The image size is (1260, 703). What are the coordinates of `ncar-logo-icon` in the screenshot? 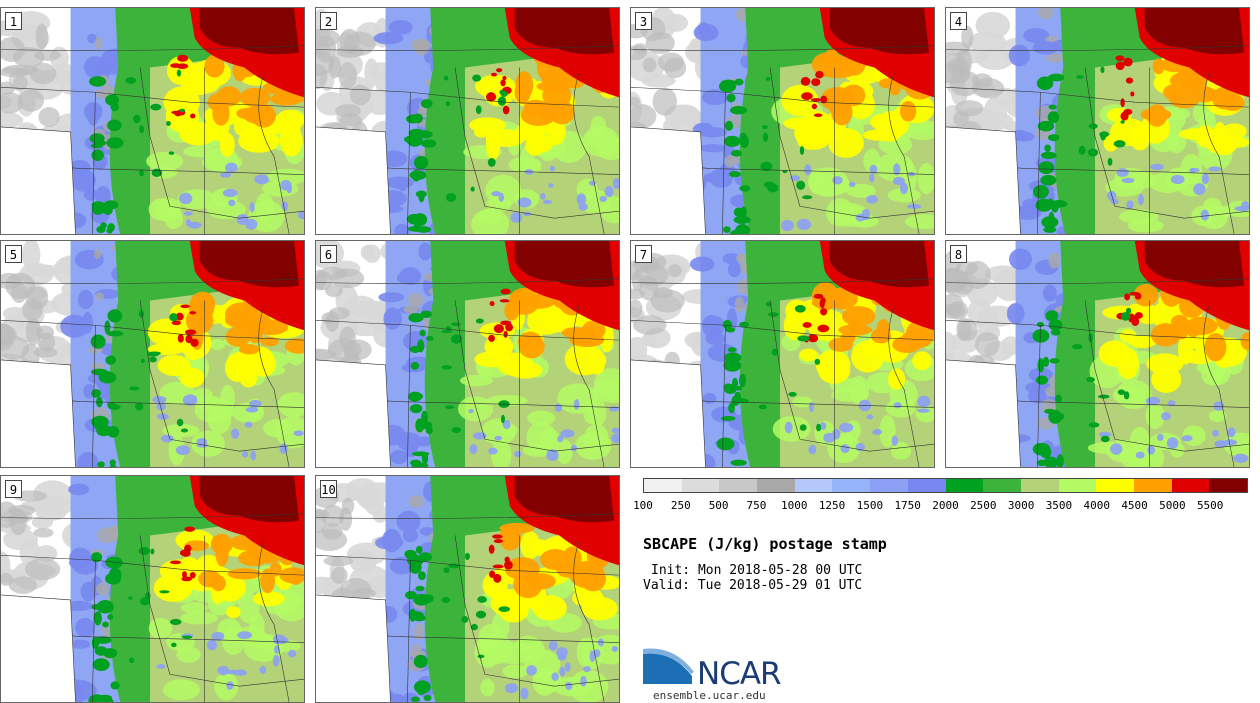 It's located at (668, 666).